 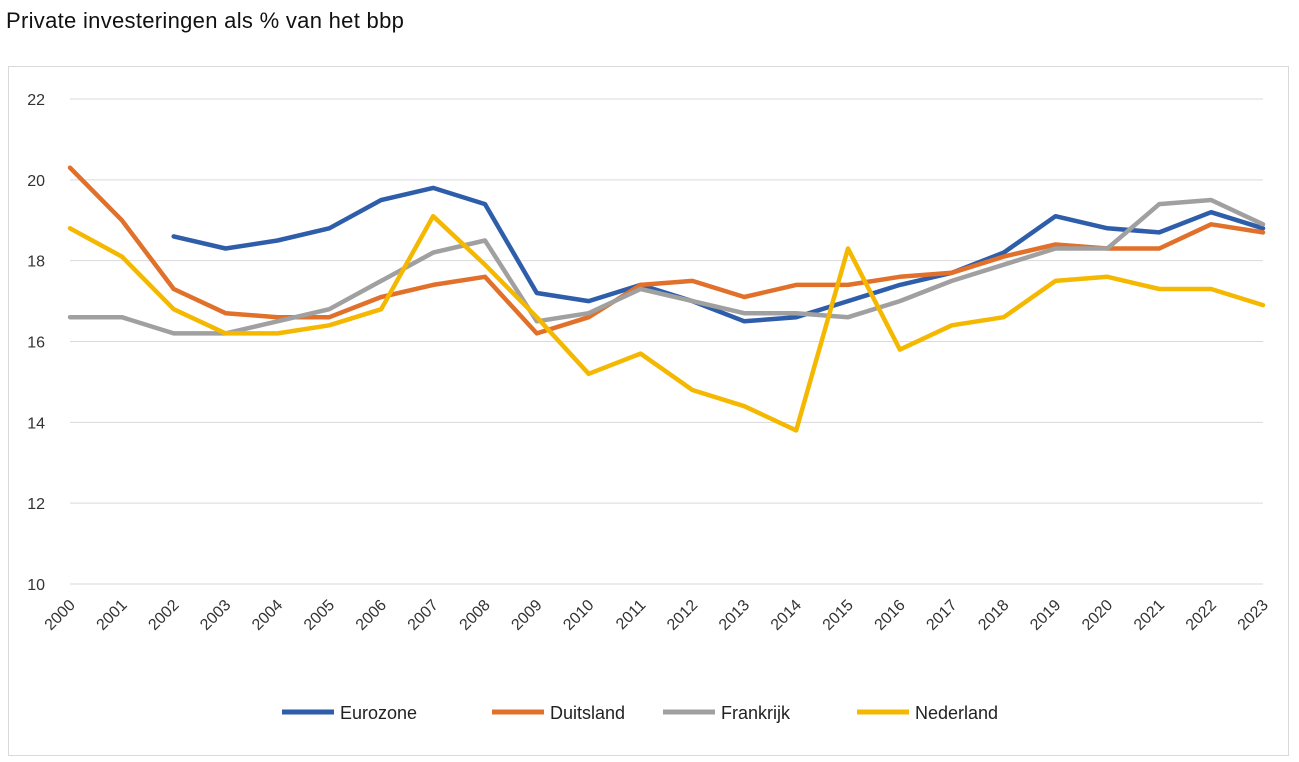 I want to click on x-tick-label: 2020, so click(x=1097, y=615).